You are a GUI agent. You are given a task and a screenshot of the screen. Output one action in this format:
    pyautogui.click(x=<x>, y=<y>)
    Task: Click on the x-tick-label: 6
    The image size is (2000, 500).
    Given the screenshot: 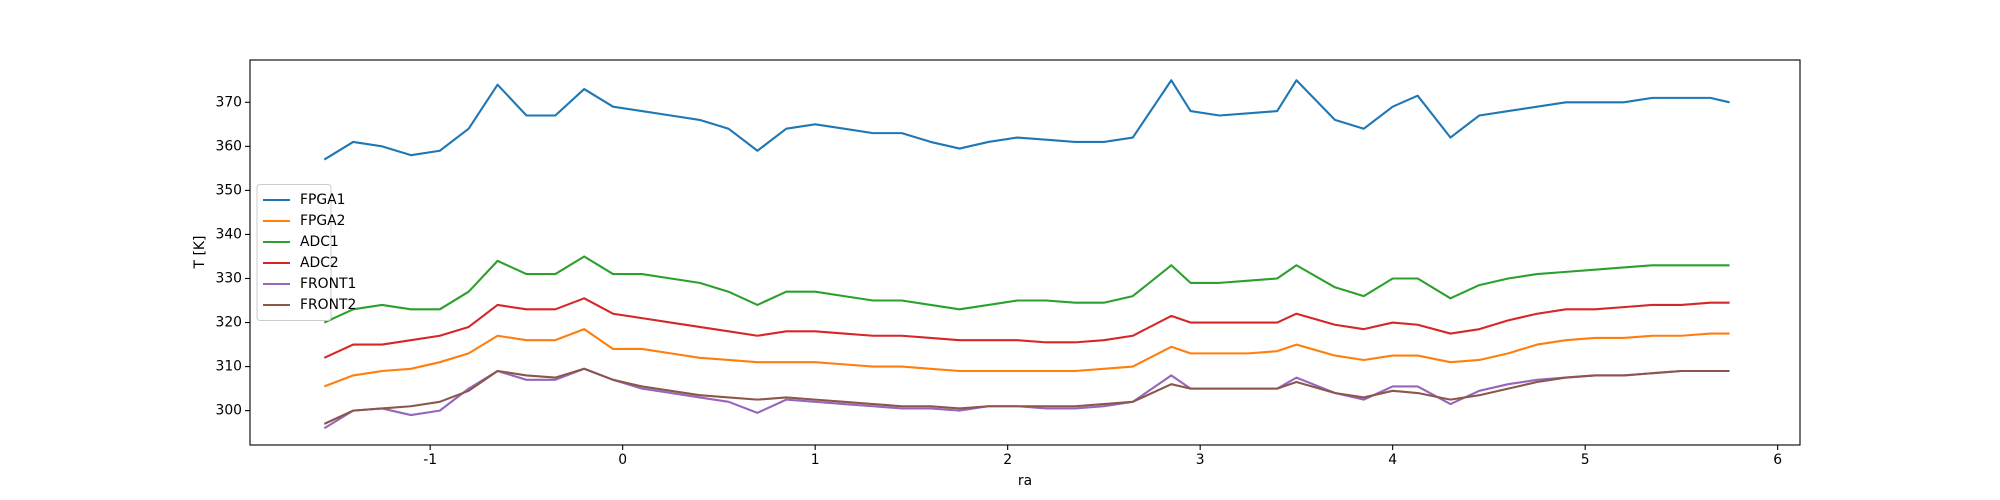 What is the action you would take?
    pyautogui.click(x=1777, y=460)
    